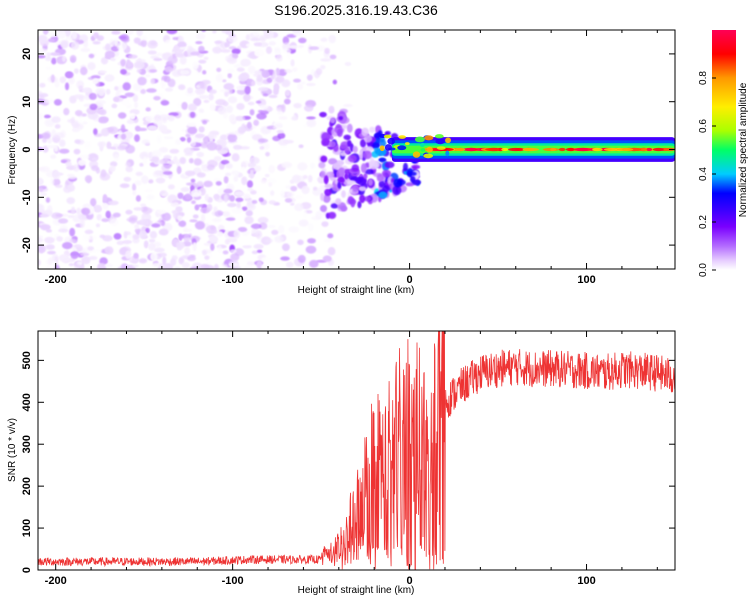  I want to click on y-tick-label: 20, so click(27, 54).